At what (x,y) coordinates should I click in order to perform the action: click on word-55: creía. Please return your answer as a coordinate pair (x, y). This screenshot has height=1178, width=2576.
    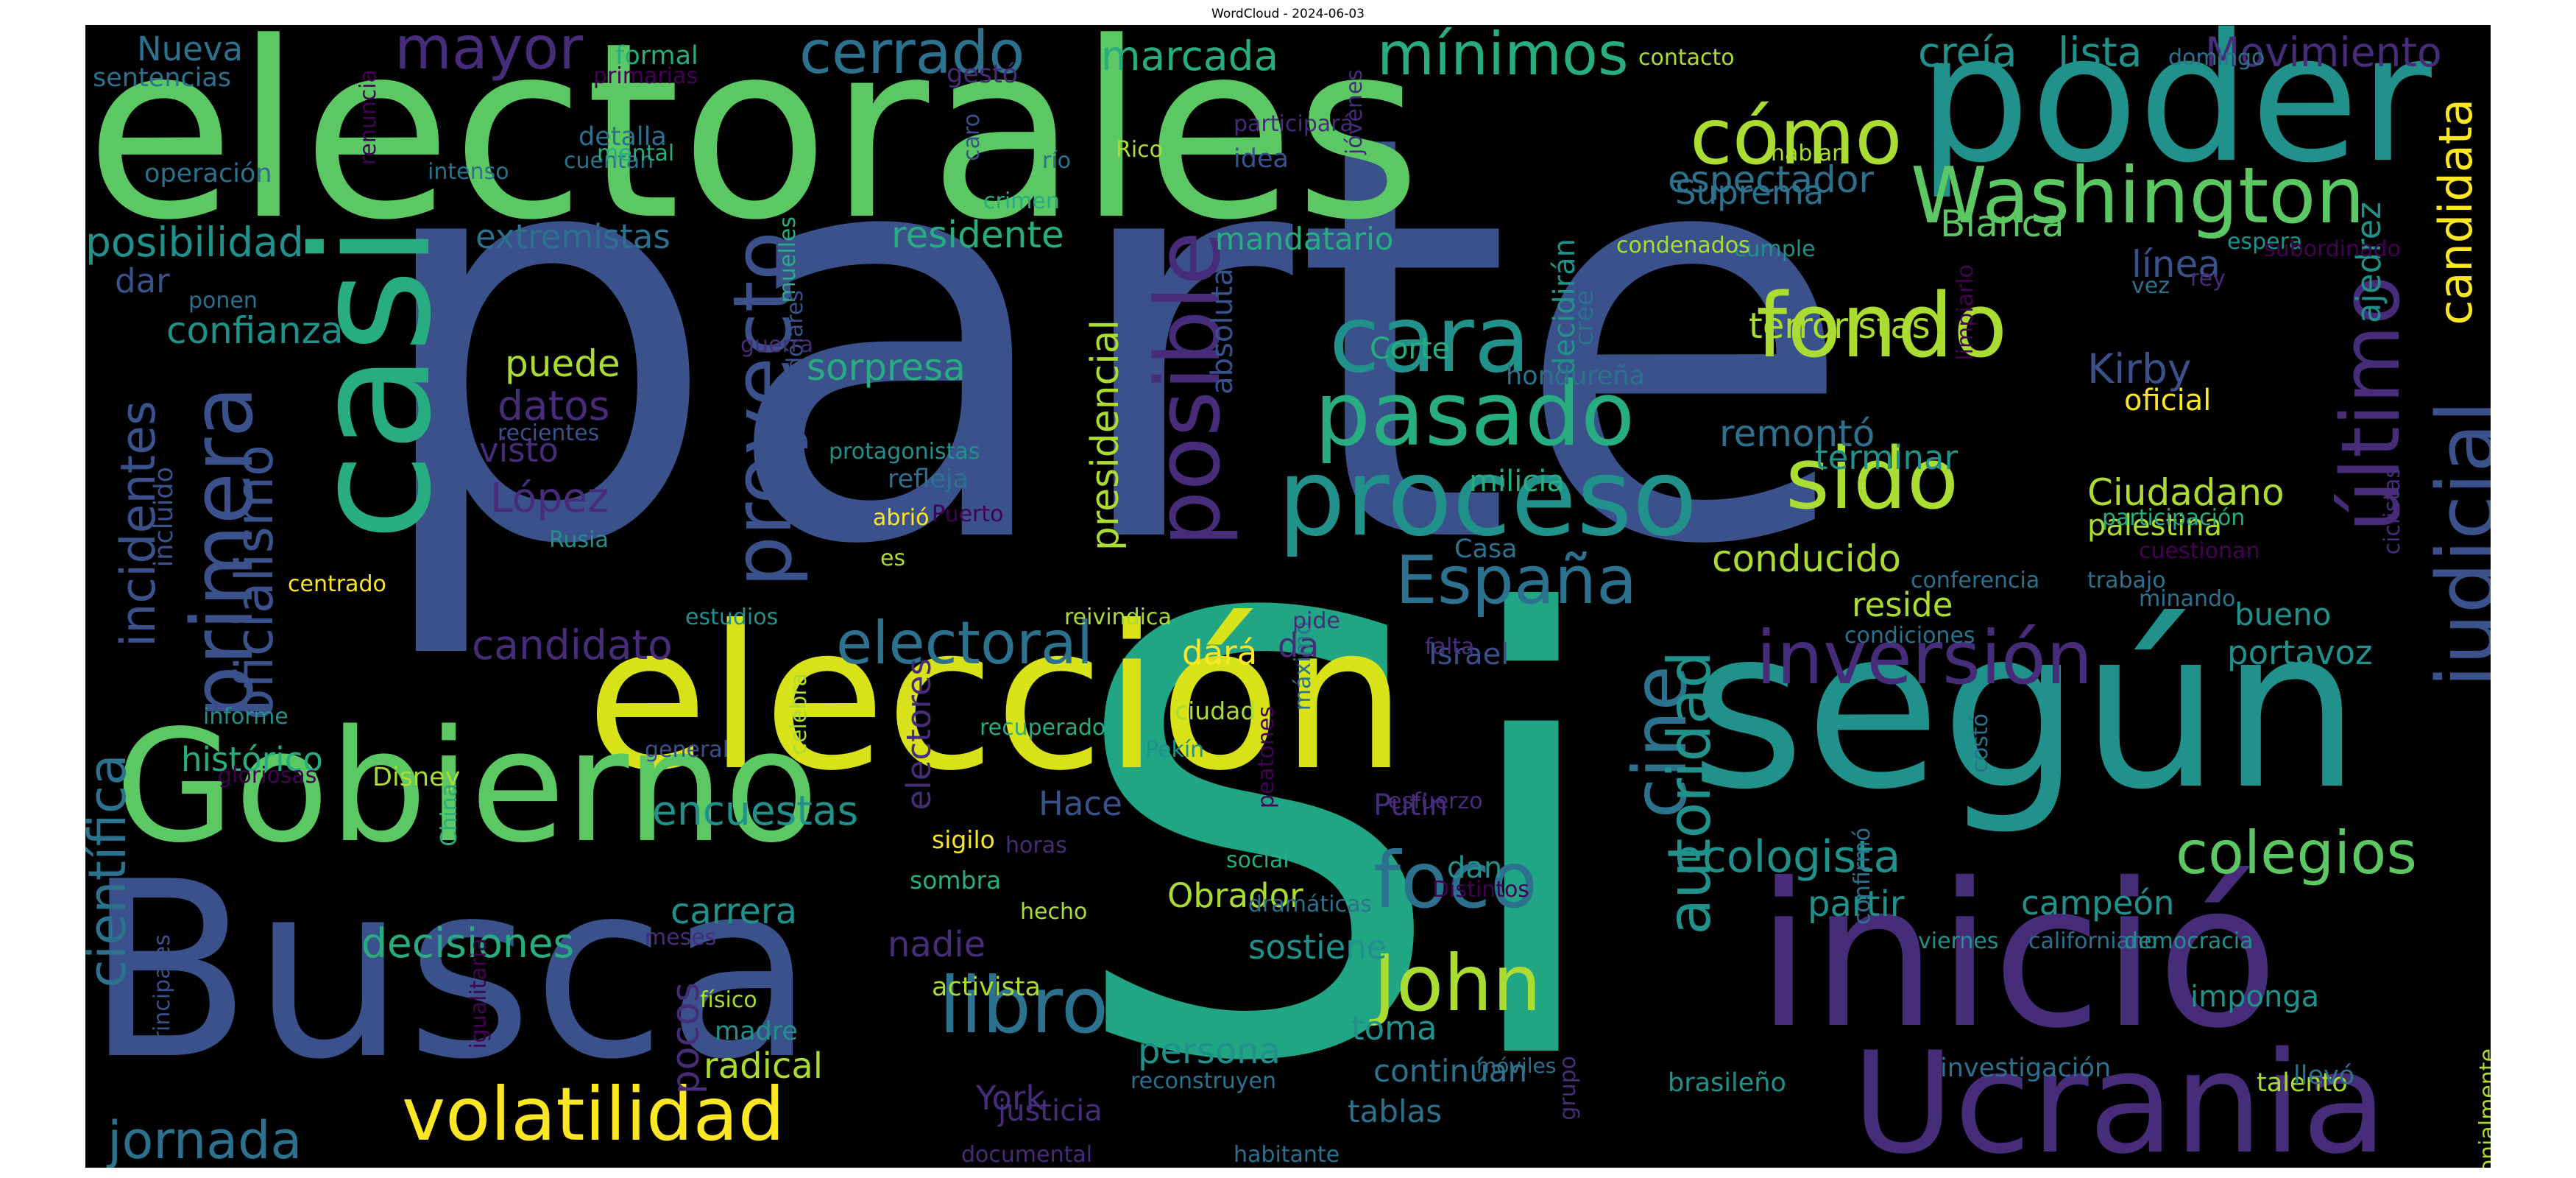
    Looking at the image, I should click on (1967, 52).